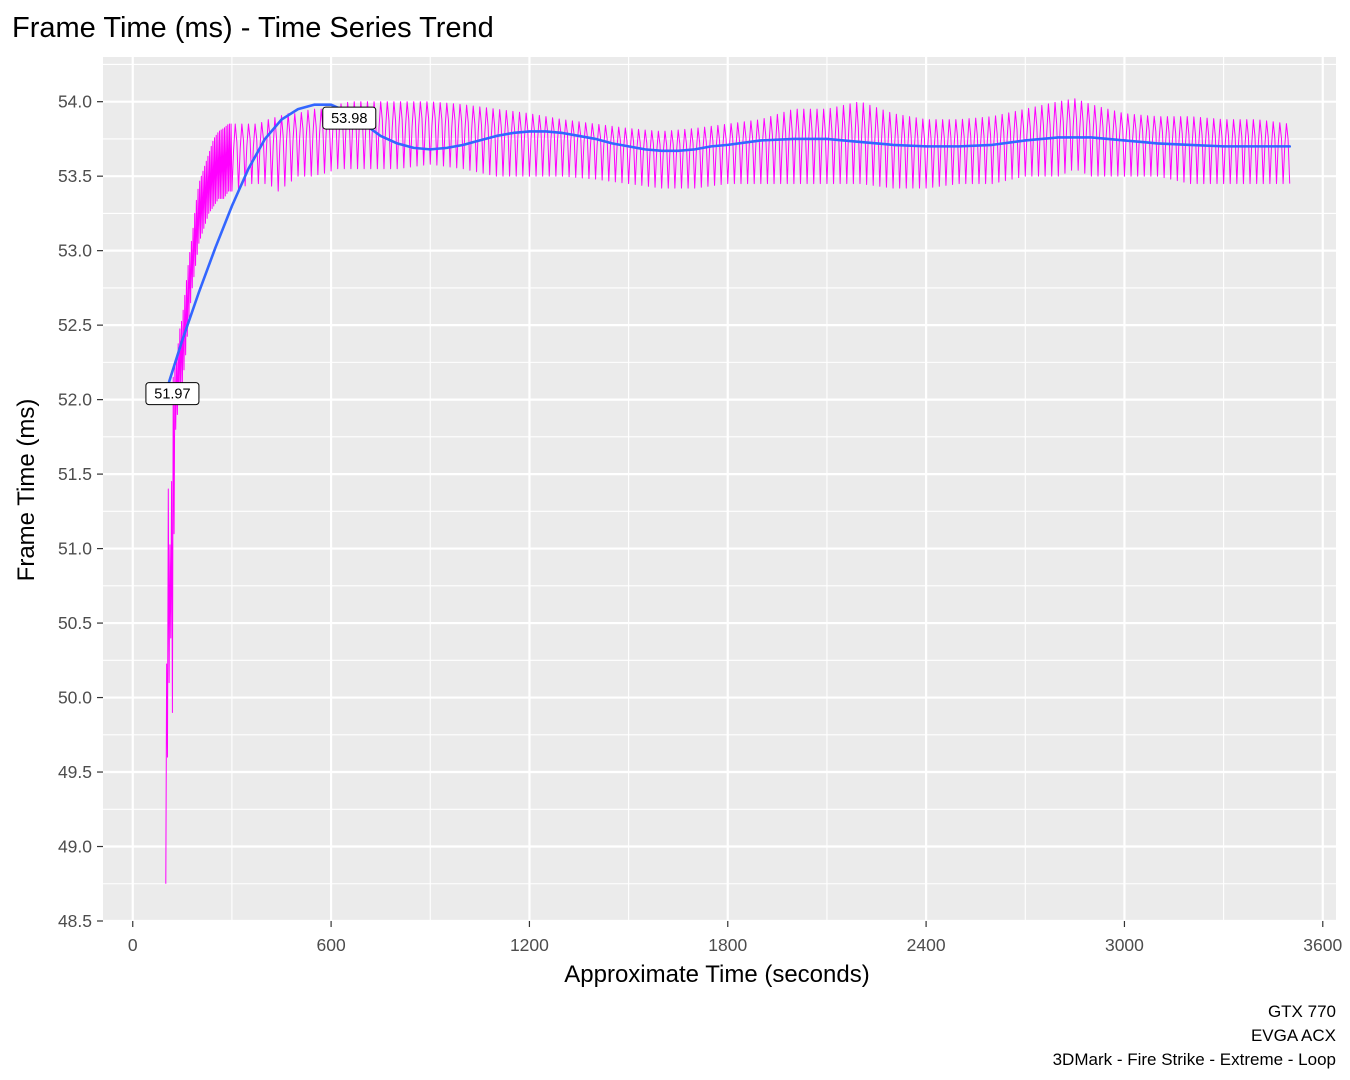 This screenshot has height=1080, width=1350. I want to click on y-tick-label: 49.5, so click(75, 772).